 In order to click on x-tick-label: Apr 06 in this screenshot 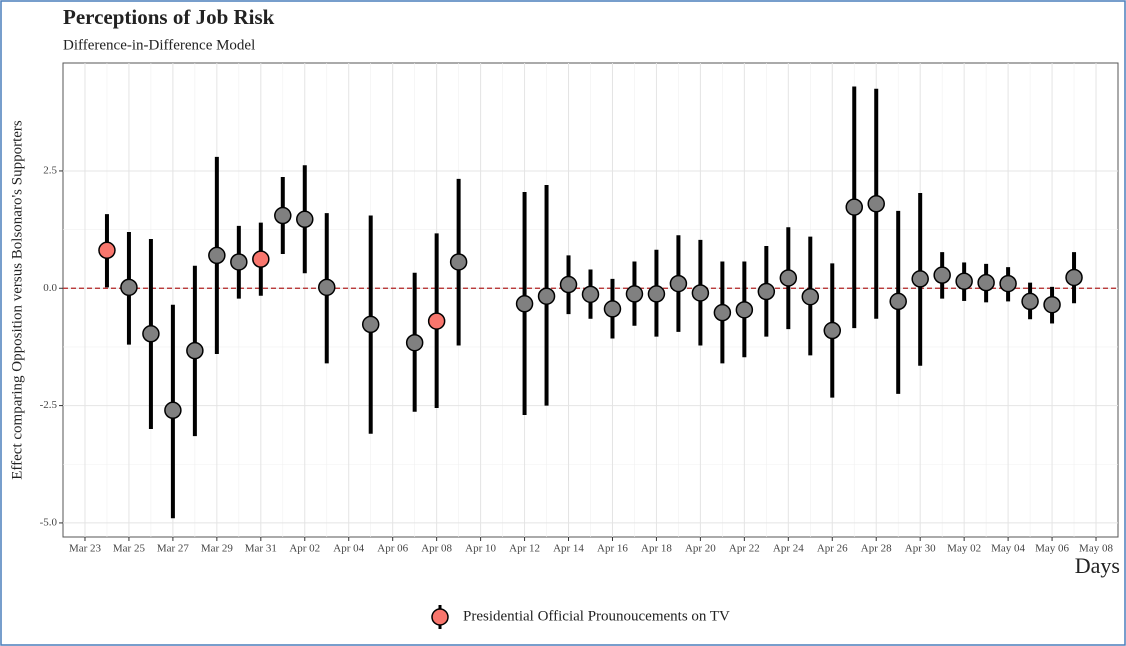, I will do `click(392, 549)`.